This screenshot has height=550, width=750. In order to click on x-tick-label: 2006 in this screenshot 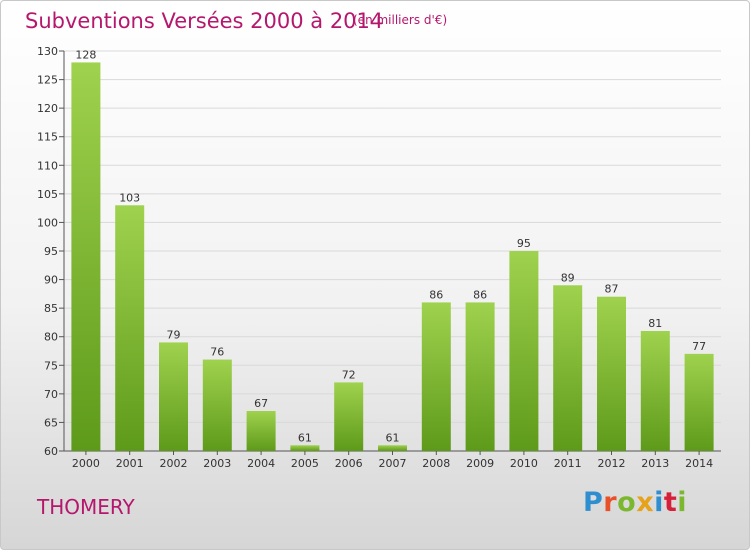, I will do `click(349, 463)`.